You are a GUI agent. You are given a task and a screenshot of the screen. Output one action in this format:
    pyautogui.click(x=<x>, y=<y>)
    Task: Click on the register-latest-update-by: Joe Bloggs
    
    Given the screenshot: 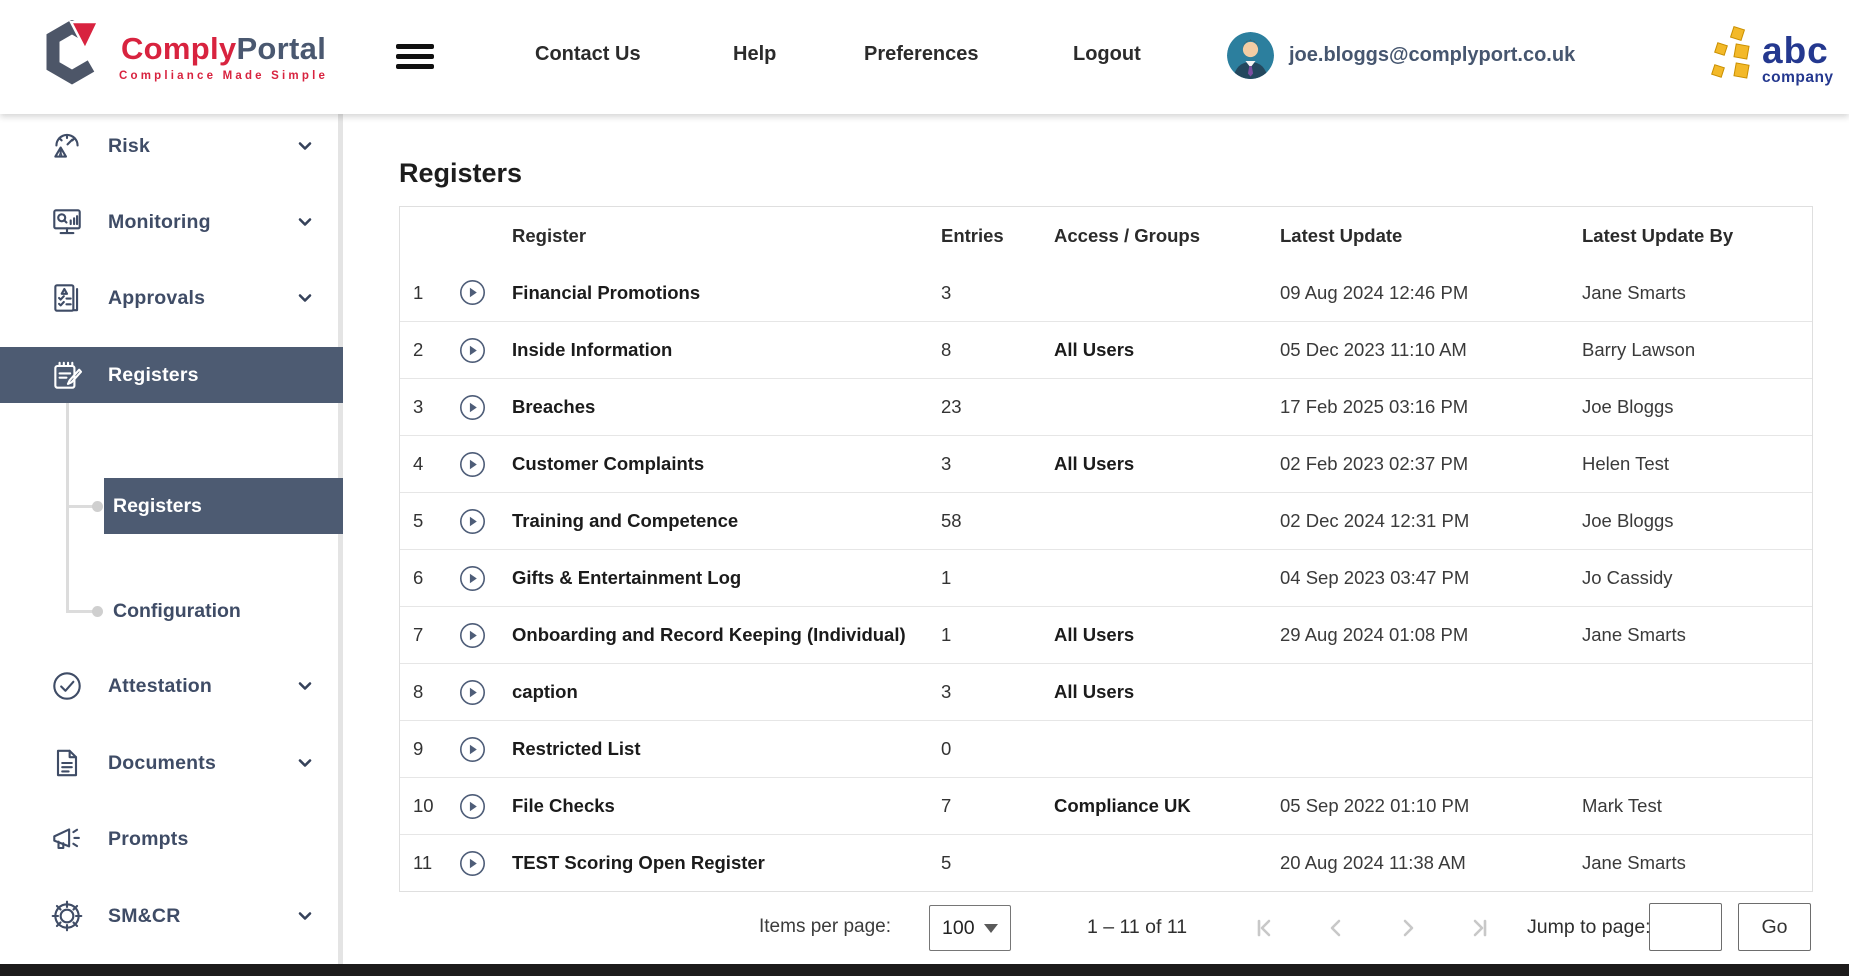 What is the action you would take?
    pyautogui.click(x=1628, y=406)
    